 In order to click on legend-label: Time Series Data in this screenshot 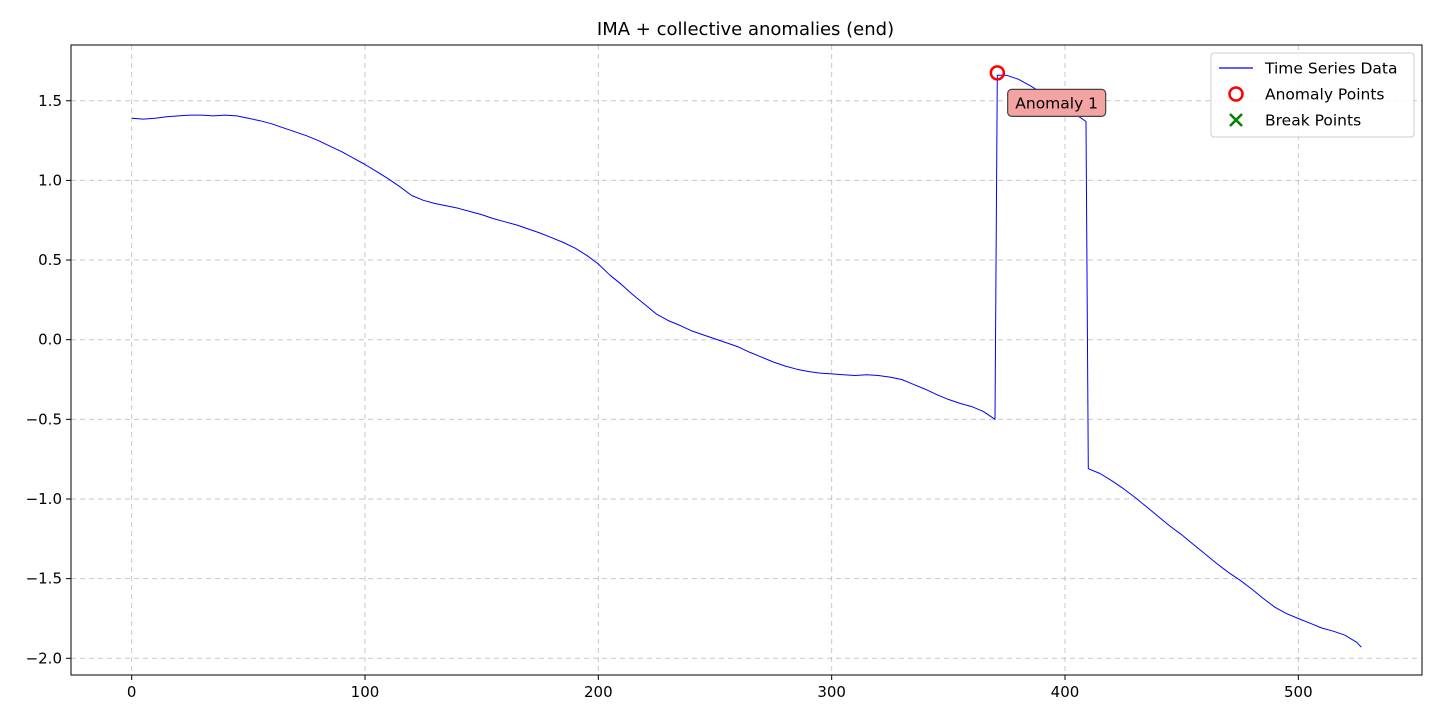, I will do `click(1330, 69)`.